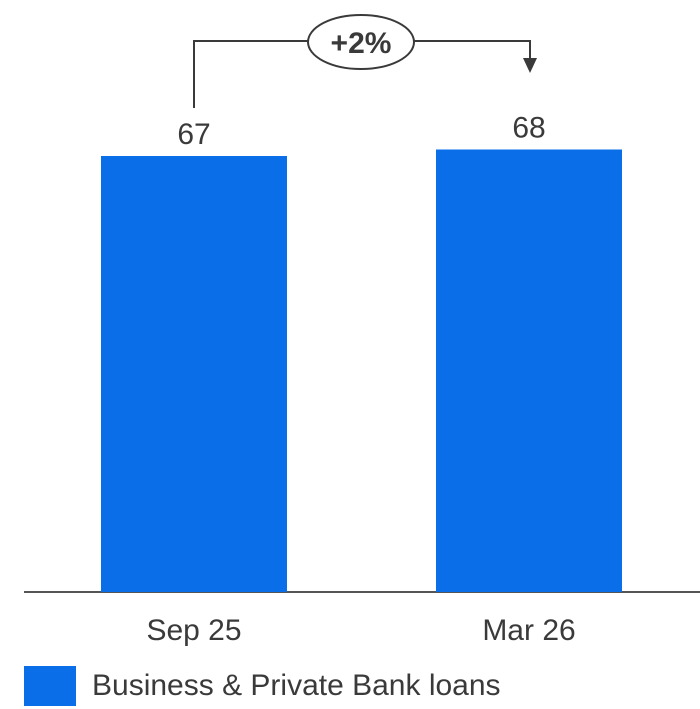 This screenshot has height=709, width=700. I want to click on annotation-arrowhead, so click(530, 65).